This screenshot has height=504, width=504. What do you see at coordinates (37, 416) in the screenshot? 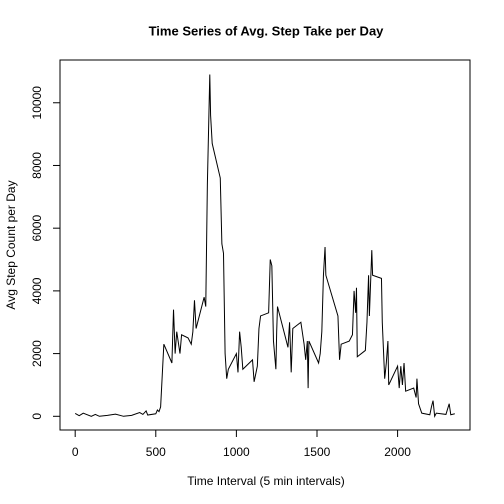
I see `y-tick-label: 0` at bounding box center [37, 416].